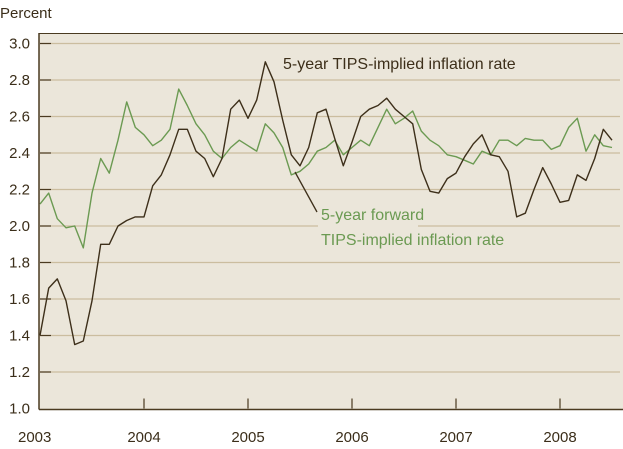 The height and width of the screenshot is (449, 623). I want to click on x-tick-label: 2005, so click(247, 437).